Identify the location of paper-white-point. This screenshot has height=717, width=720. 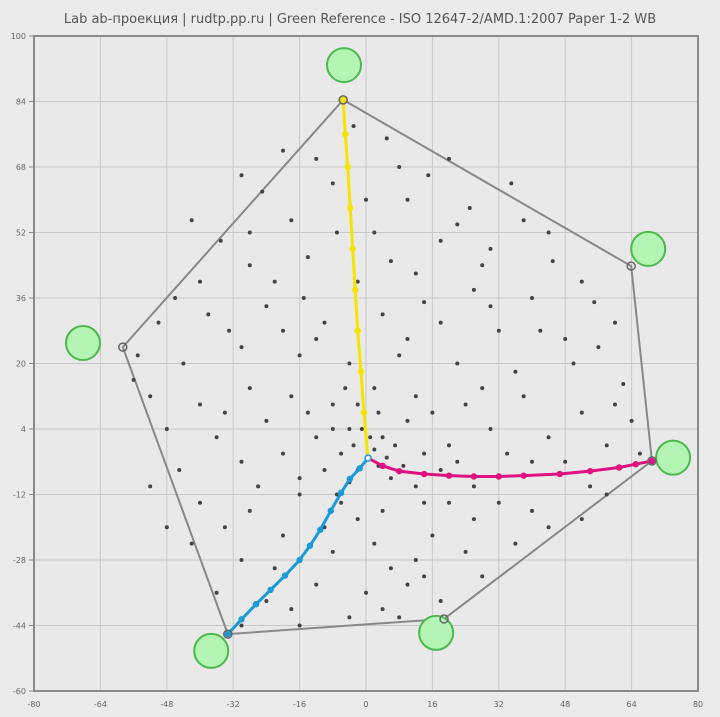
(368, 458).